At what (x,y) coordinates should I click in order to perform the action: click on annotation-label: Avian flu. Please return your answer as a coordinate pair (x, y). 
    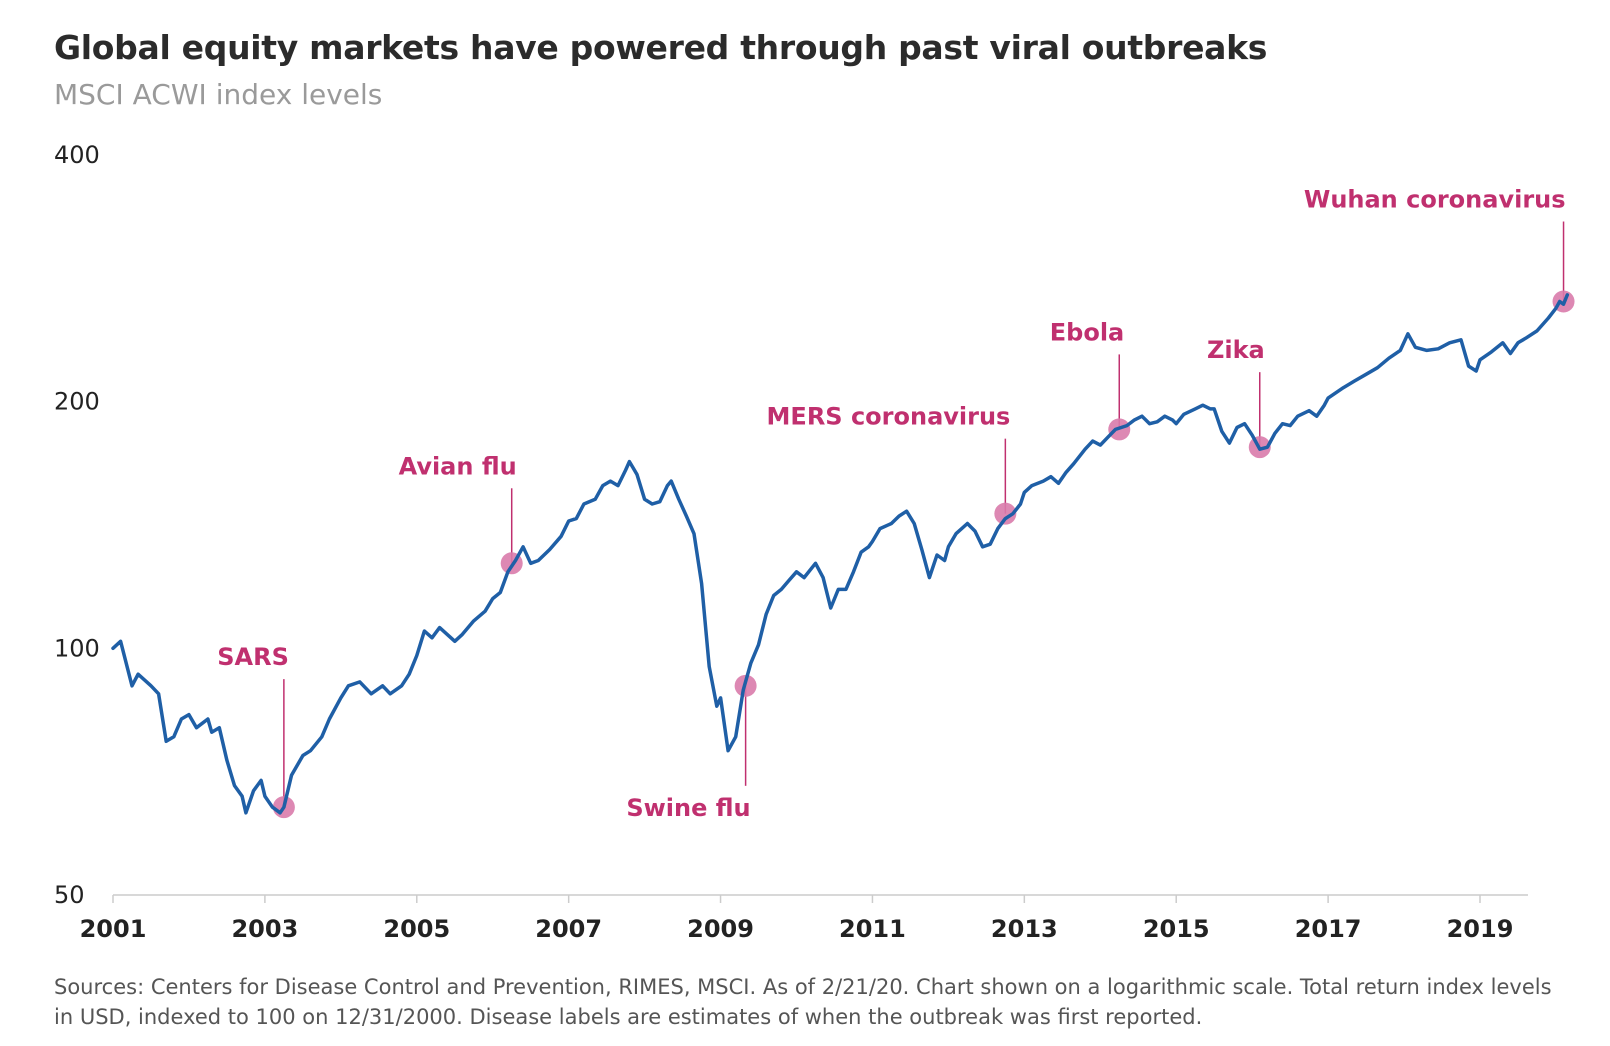
    Looking at the image, I should click on (458, 466).